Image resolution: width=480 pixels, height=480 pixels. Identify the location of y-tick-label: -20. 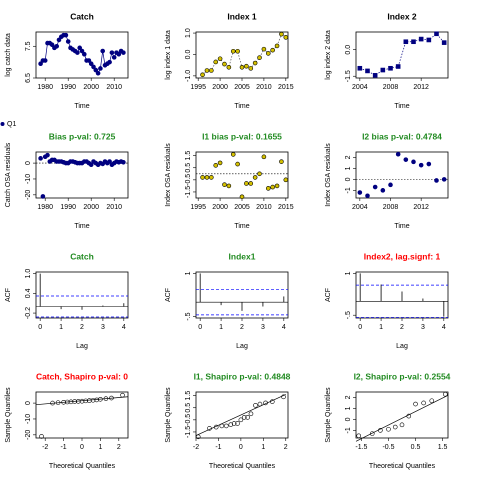
(28, 195).